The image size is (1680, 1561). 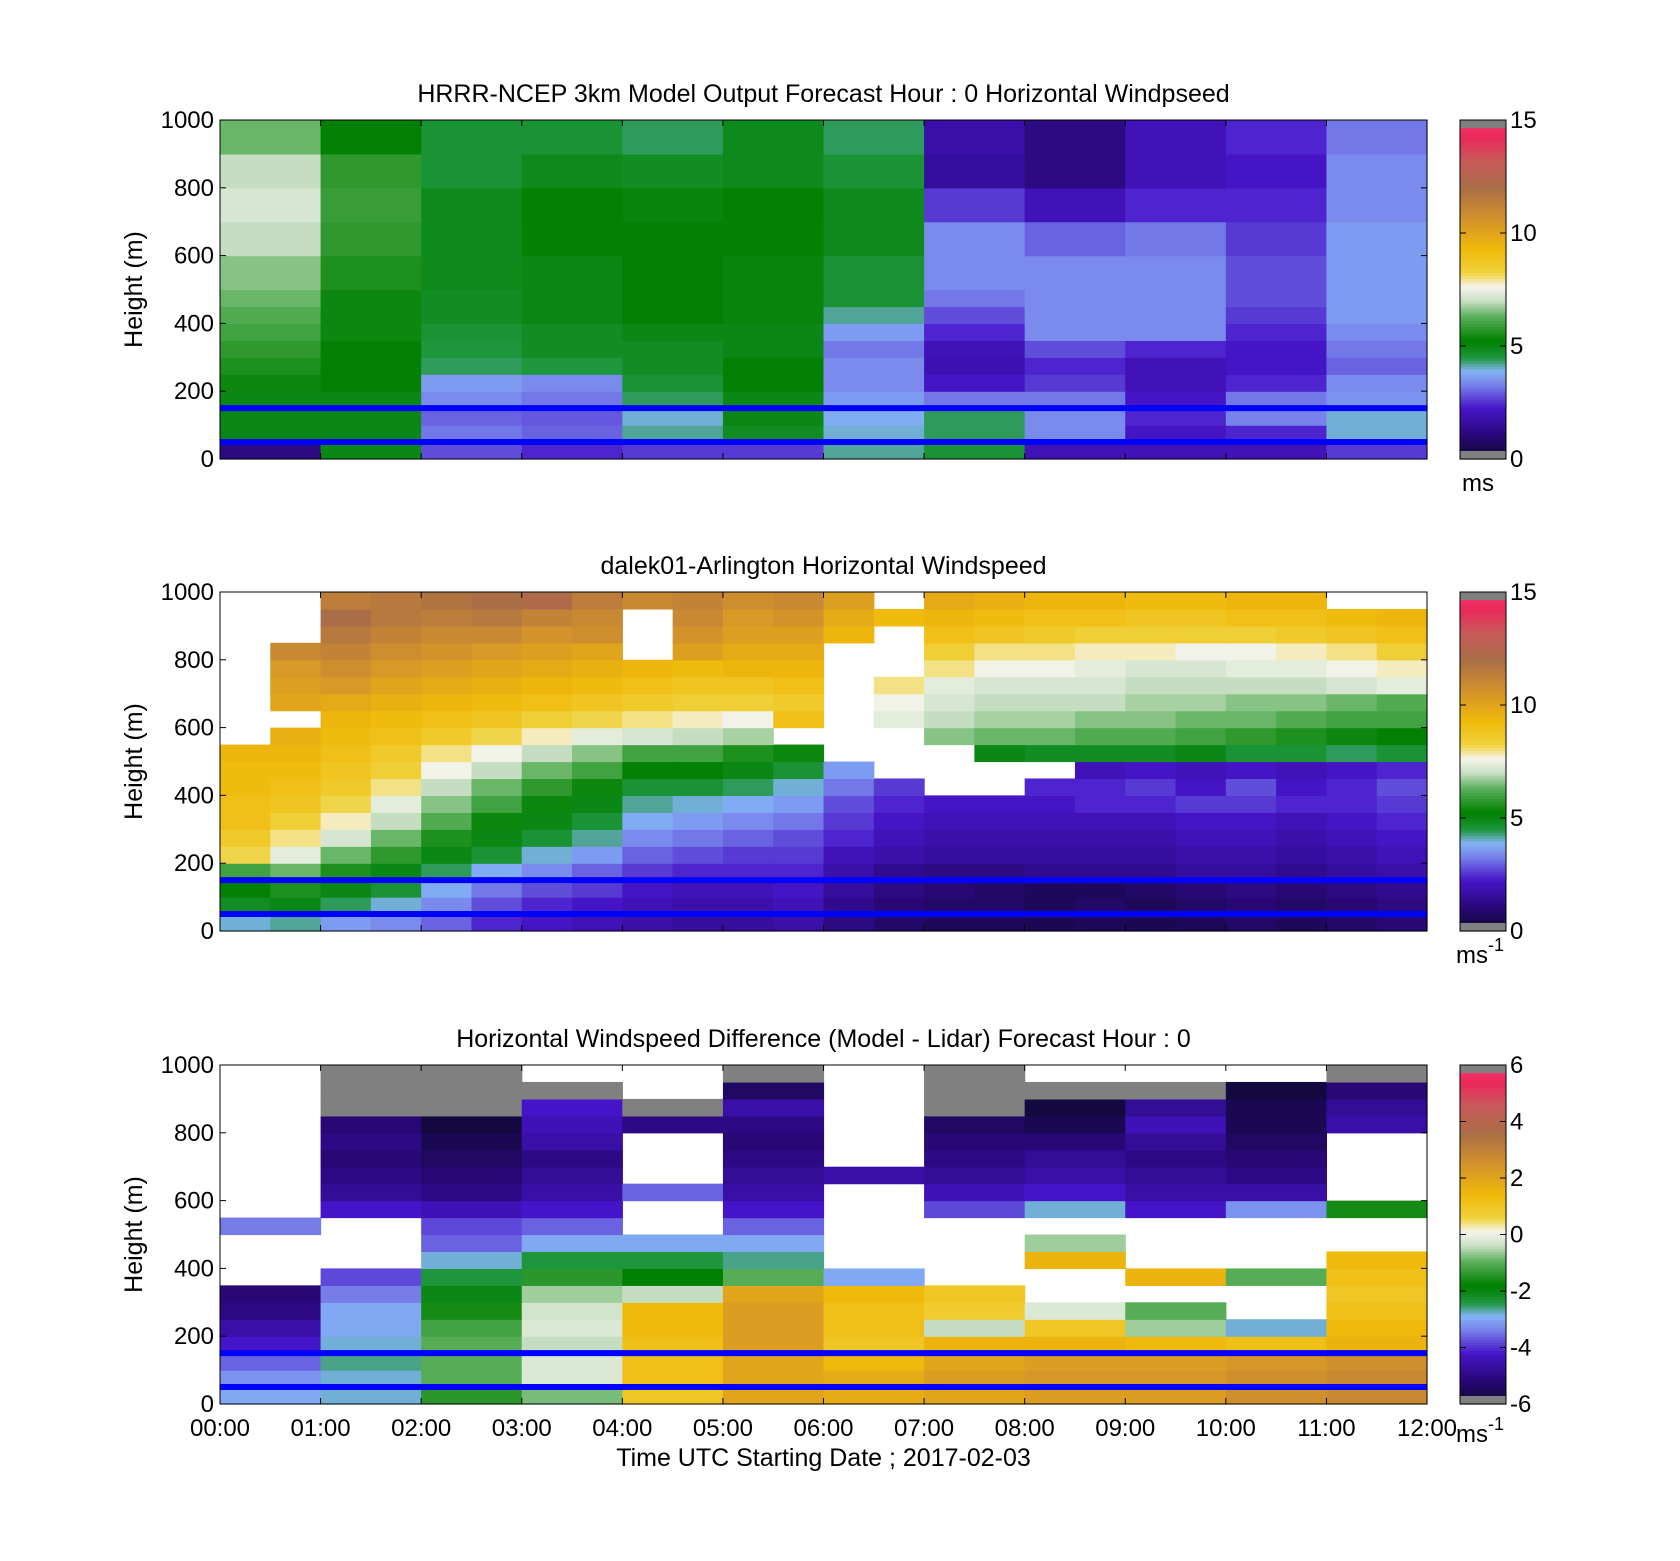 I want to click on y-axis-label: Height (m), so click(x=134, y=289).